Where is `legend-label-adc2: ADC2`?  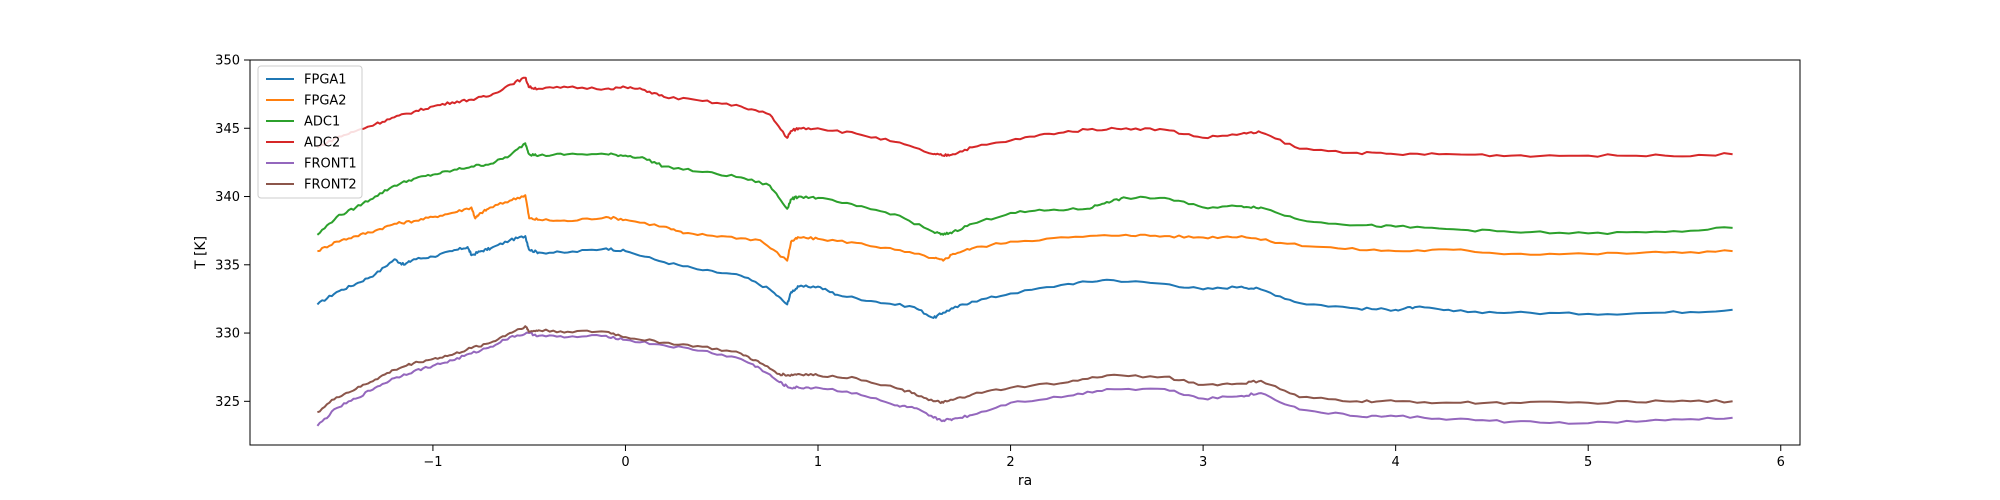 legend-label-adc2: ADC2 is located at coordinates (322, 143).